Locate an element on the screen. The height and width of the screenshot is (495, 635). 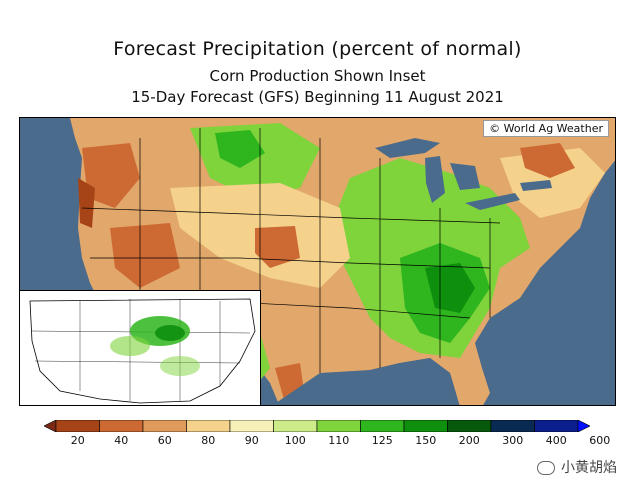
dry-region-central is located at coordinates (277, 247).